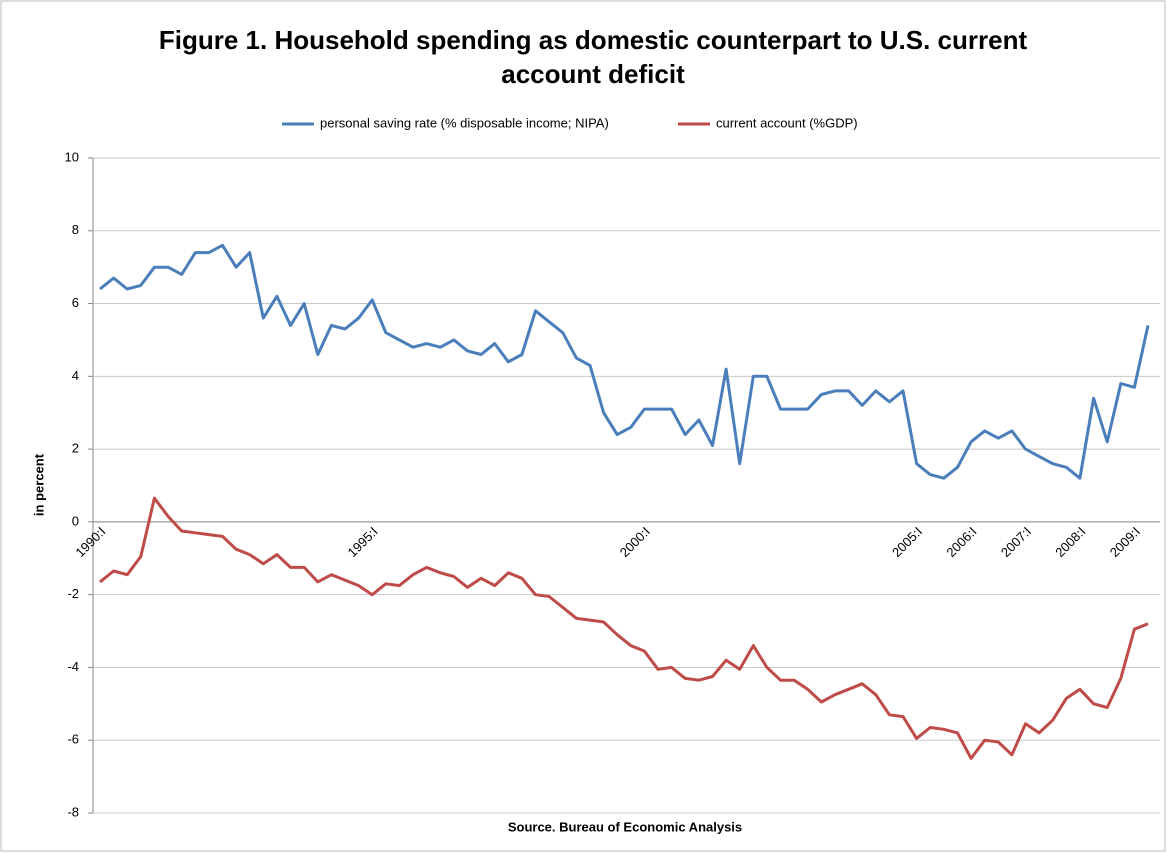  I want to click on y-tick-label: -4, so click(73, 666).